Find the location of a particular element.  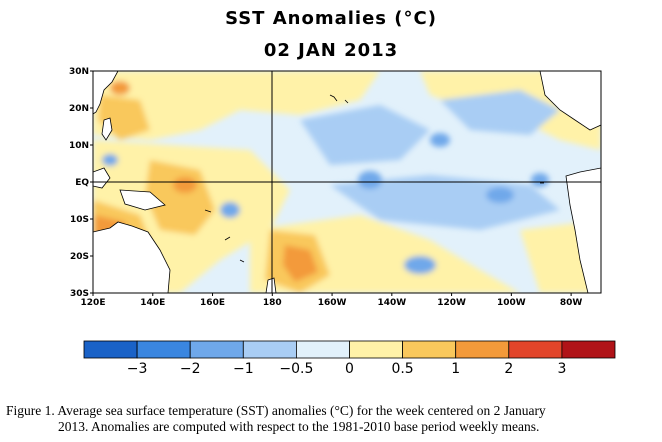

chart-title: SST Anomalies (°C) is located at coordinates (331, 18).